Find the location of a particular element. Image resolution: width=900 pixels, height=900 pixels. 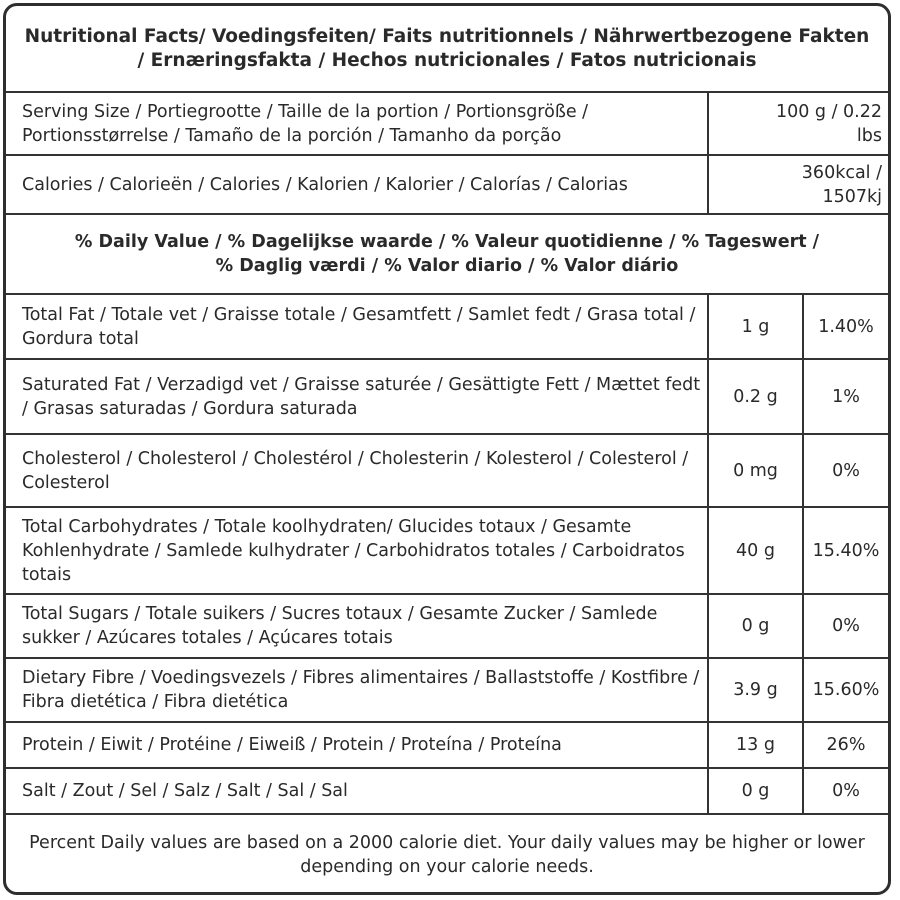

nutrient-amount: 13 g is located at coordinates (756, 745).